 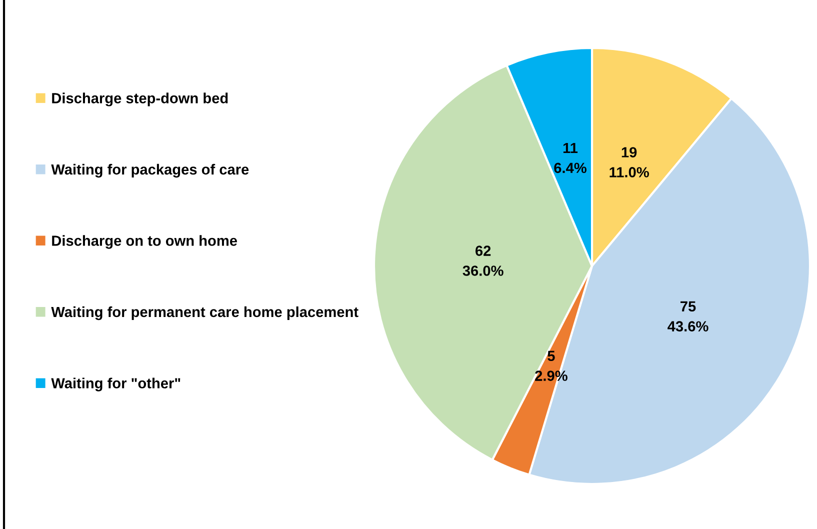 What do you see at coordinates (483, 261) in the screenshot?
I see `data-label: 62 36.0%` at bounding box center [483, 261].